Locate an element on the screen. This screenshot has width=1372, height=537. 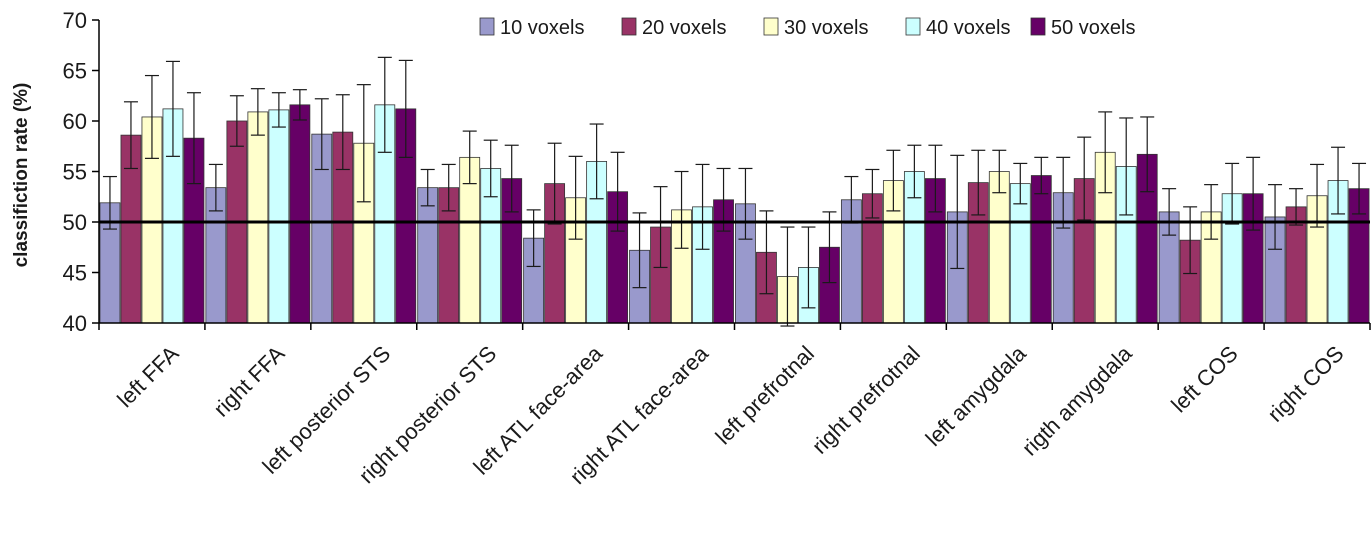
legend-item-10-voxels: 10 voxels is located at coordinates (532, 28).